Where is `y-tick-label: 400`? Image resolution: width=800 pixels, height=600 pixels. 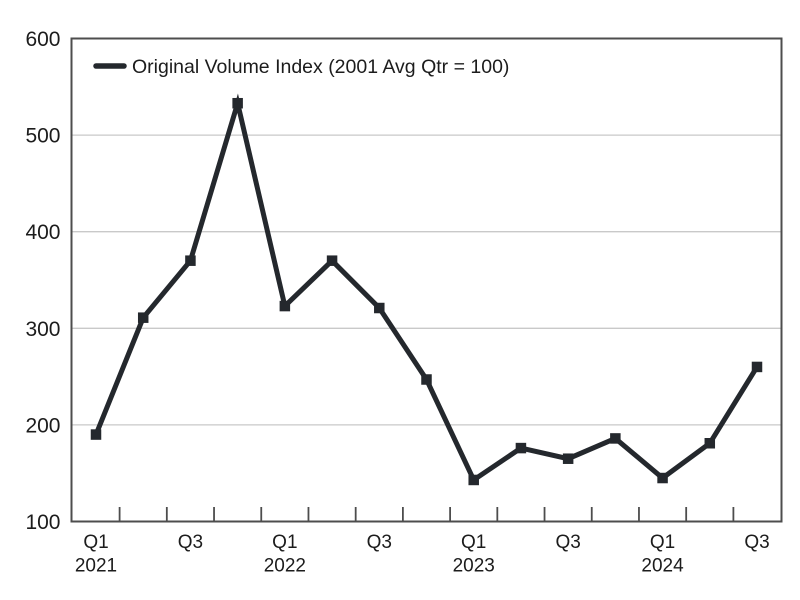
y-tick-label: 400 is located at coordinates (42, 232).